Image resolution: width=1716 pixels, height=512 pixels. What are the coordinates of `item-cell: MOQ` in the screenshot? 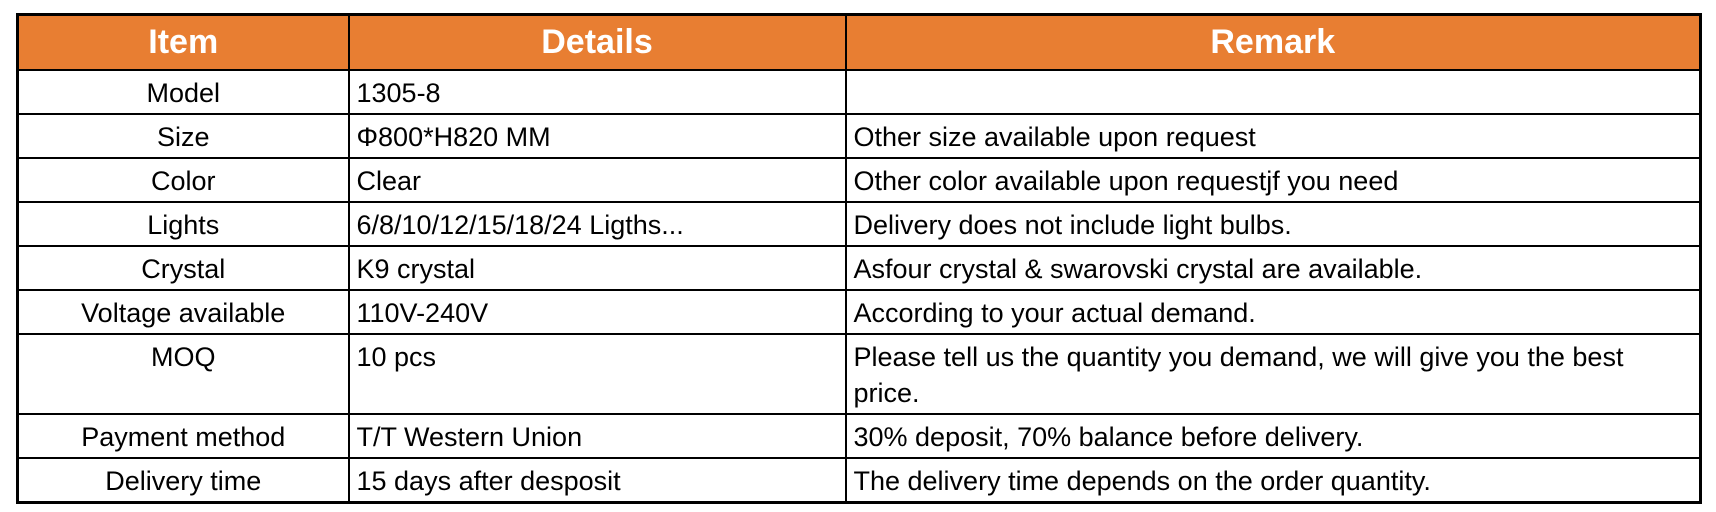 It's located at (183, 373).